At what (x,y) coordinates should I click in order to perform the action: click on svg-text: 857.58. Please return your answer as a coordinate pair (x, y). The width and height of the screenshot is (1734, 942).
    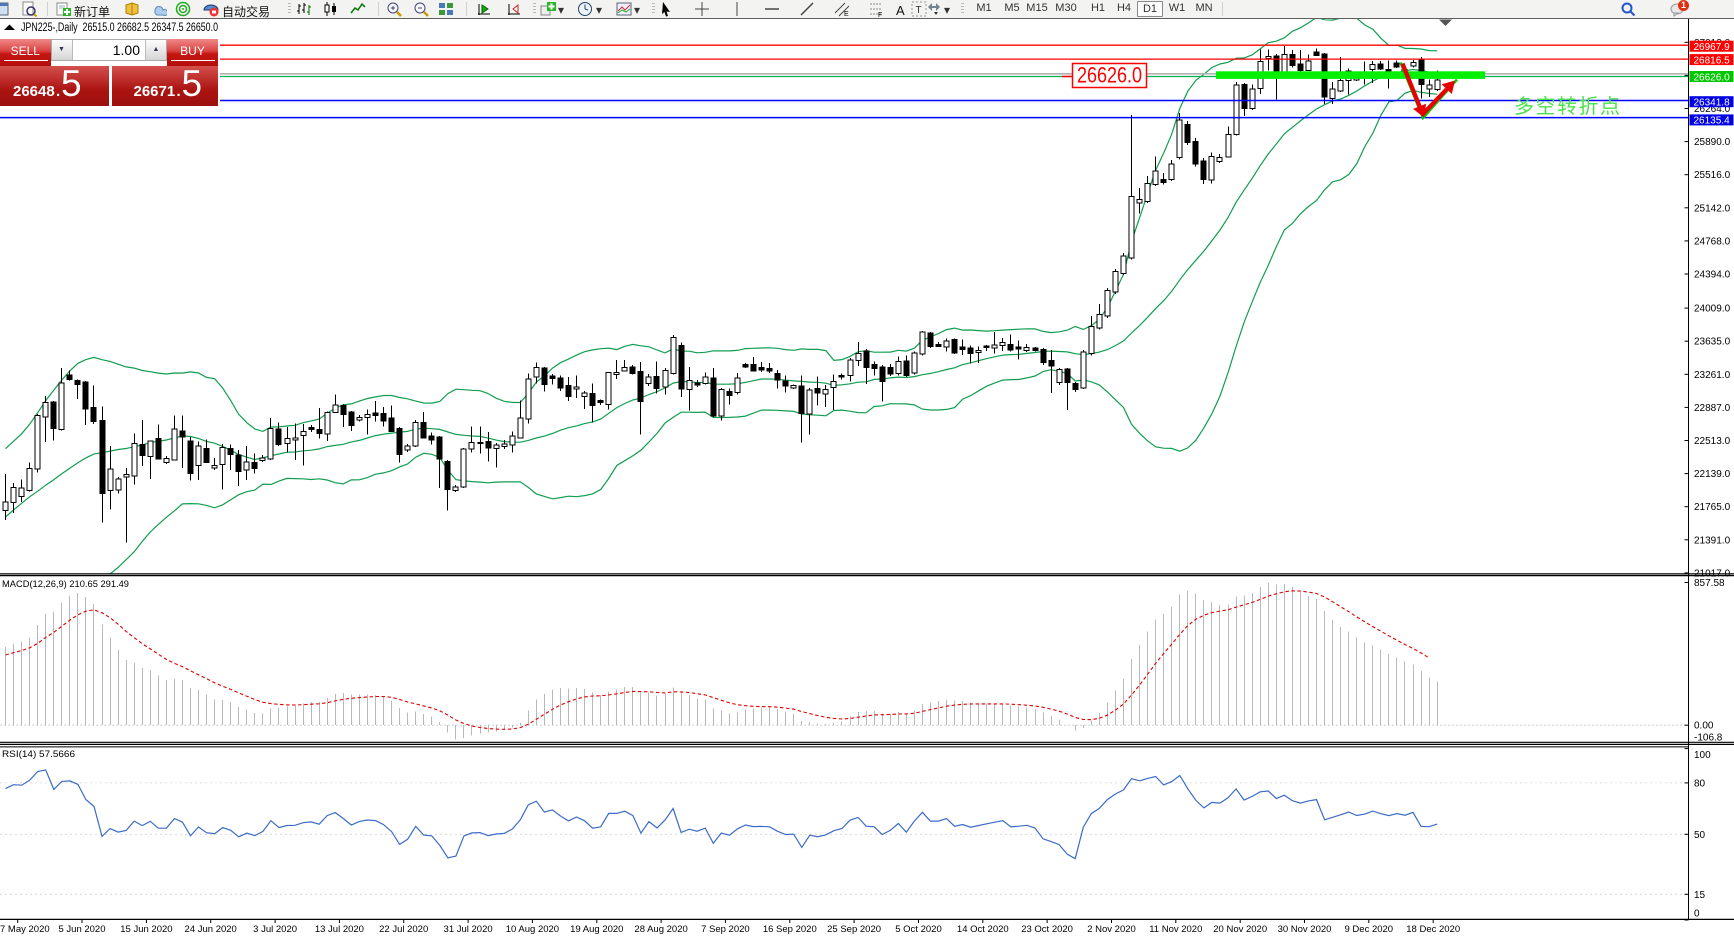
    Looking at the image, I should click on (1709, 583).